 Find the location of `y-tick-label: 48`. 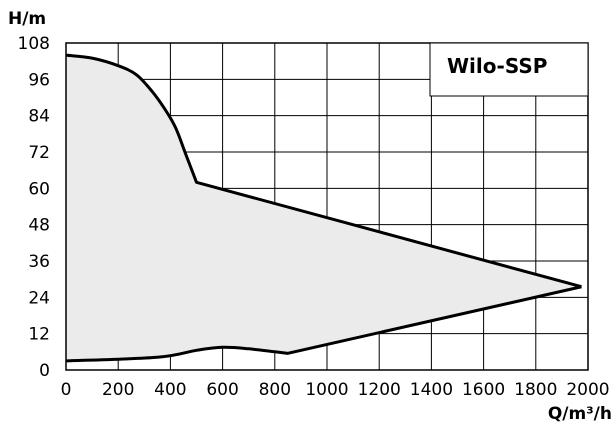

y-tick-label: 48 is located at coordinates (39, 226).